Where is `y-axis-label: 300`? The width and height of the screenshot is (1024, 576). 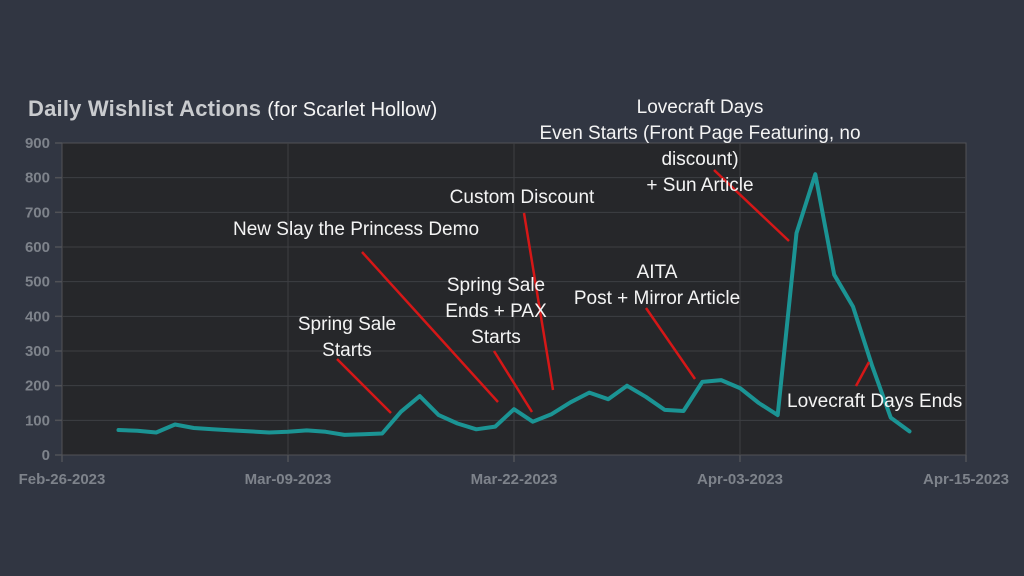
y-axis-label: 300 is located at coordinates (37, 351).